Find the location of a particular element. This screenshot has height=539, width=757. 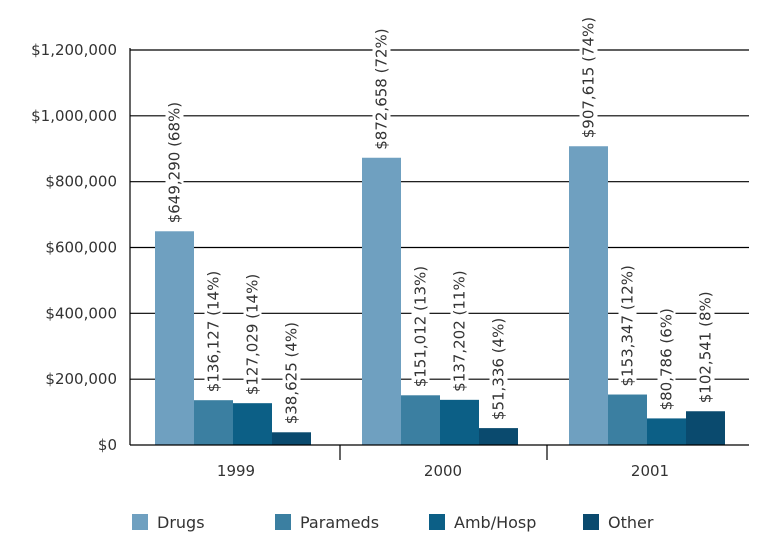

bar-parameds-2001 is located at coordinates (627, 419).